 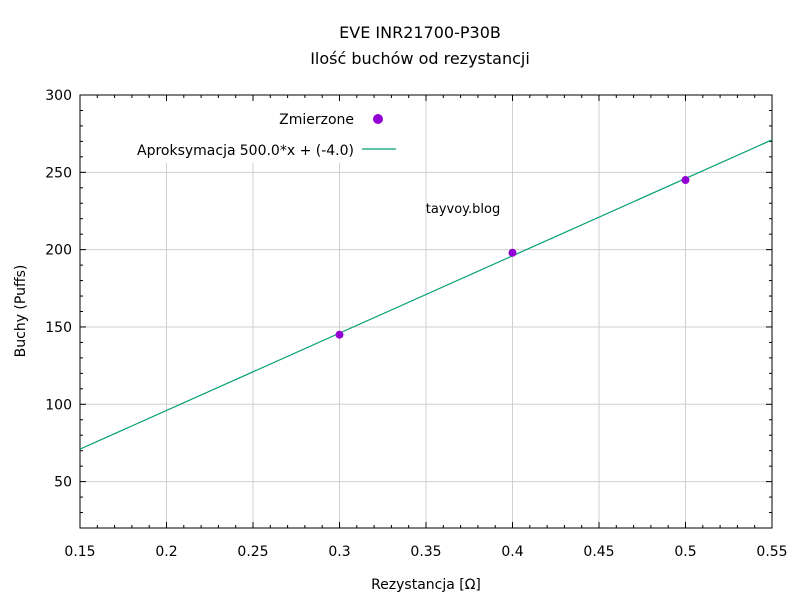 I want to click on y-tick-label: 250, so click(x=58, y=173).